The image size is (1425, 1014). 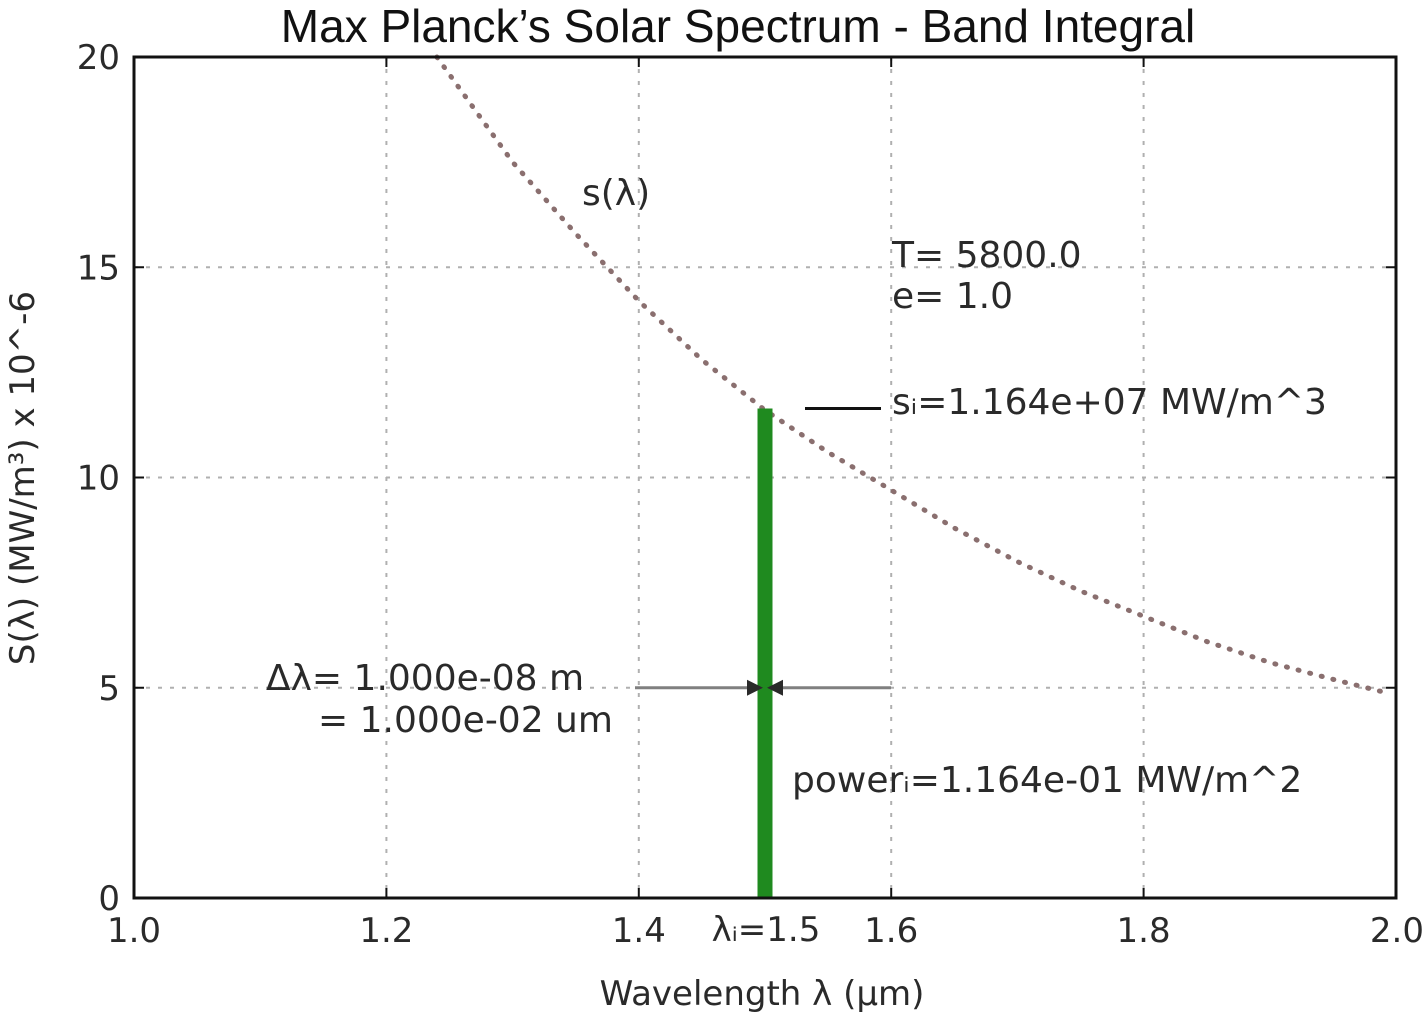 What do you see at coordinates (109, 689) in the screenshot?
I see `y-tick-label: 5` at bounding box center [109, 689].